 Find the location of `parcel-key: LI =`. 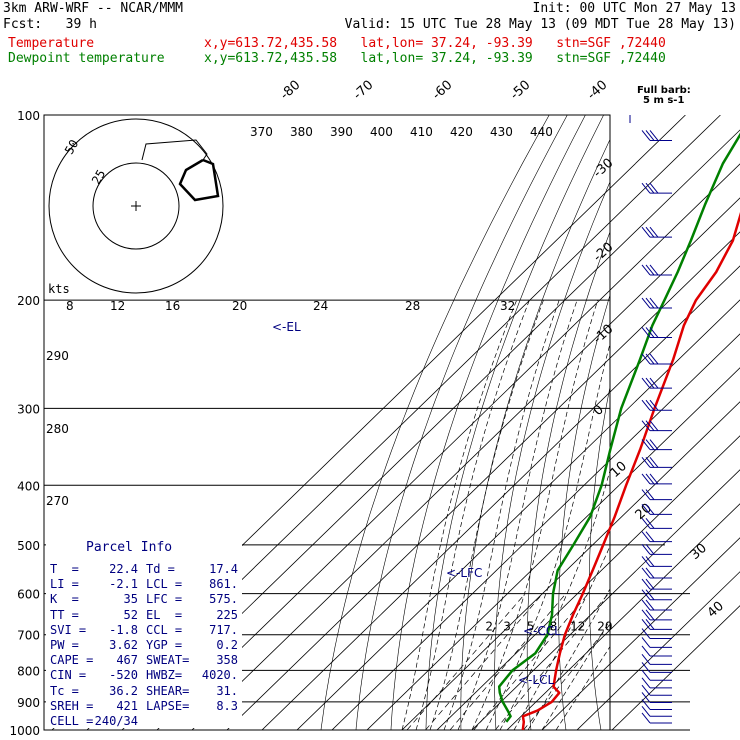

parcel-key: LI = is located at coordinates (64, 584).